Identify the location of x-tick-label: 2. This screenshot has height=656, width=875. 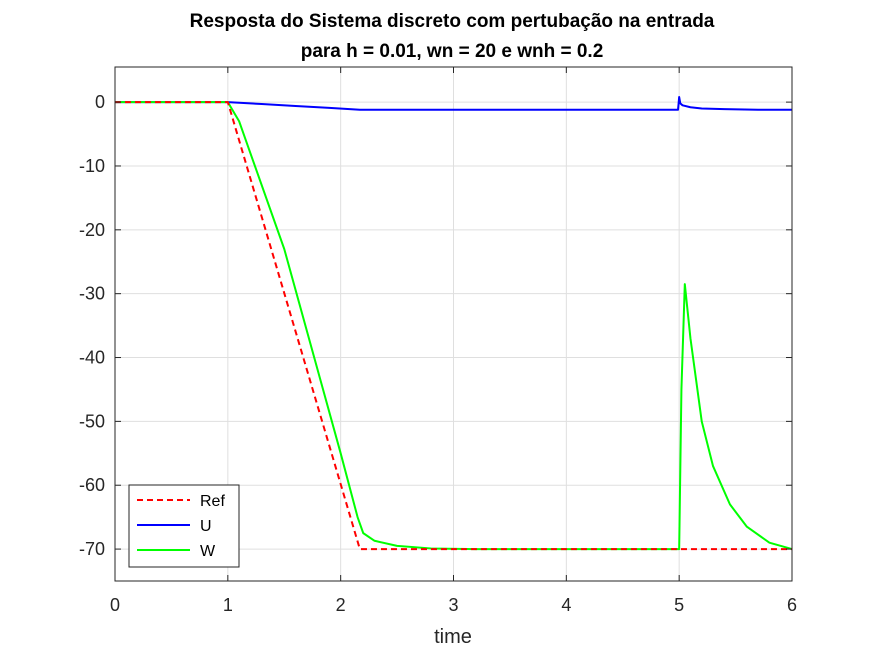
(341, 605).